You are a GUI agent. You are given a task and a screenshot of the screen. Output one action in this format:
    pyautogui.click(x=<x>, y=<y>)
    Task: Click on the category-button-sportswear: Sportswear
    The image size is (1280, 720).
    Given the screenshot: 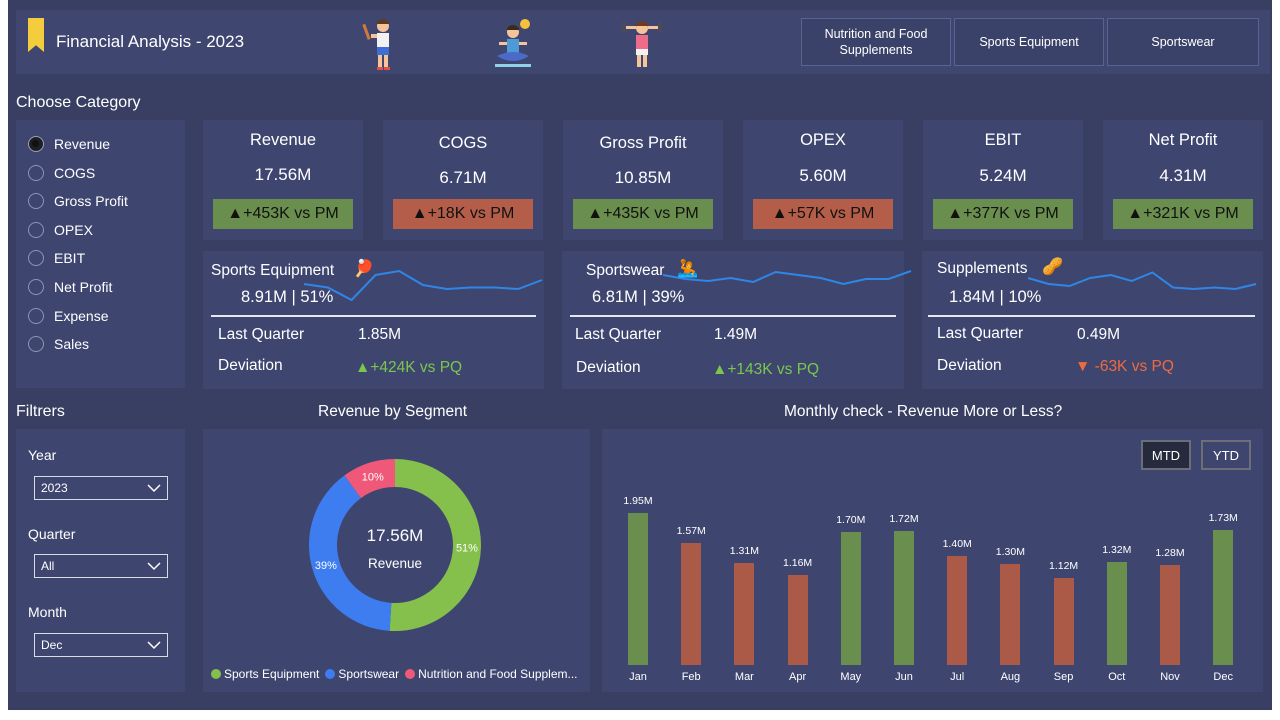 What is the action you would take?
    pyautogui.click(x=1183, y=42)
    